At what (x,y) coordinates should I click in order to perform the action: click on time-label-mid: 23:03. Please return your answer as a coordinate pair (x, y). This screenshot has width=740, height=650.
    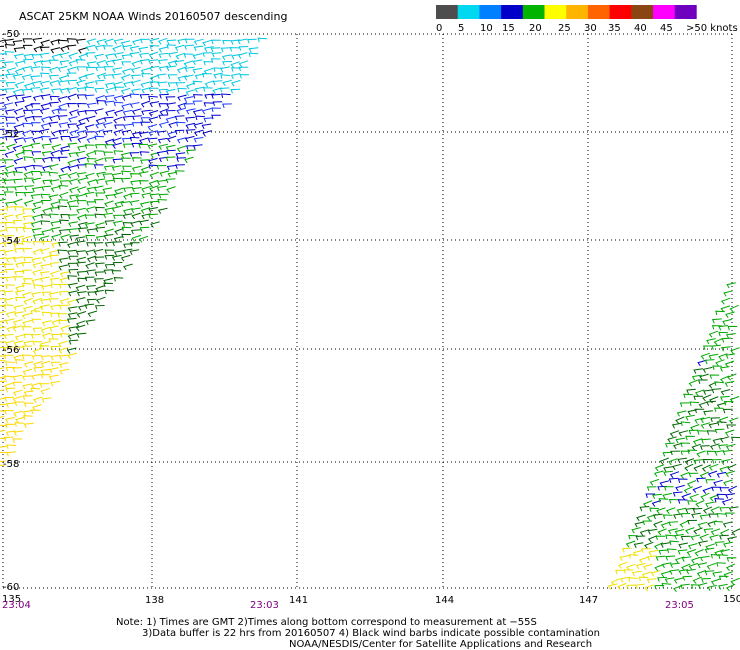
    Looking at the image, I should click on (264, 605).